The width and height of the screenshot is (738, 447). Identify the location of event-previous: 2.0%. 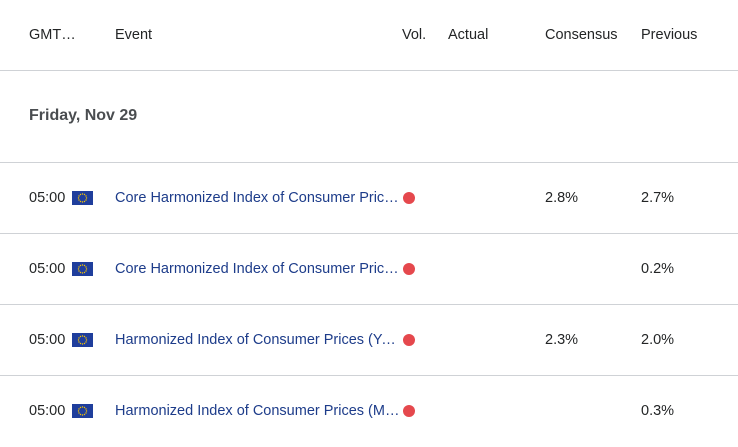
(658, 340).